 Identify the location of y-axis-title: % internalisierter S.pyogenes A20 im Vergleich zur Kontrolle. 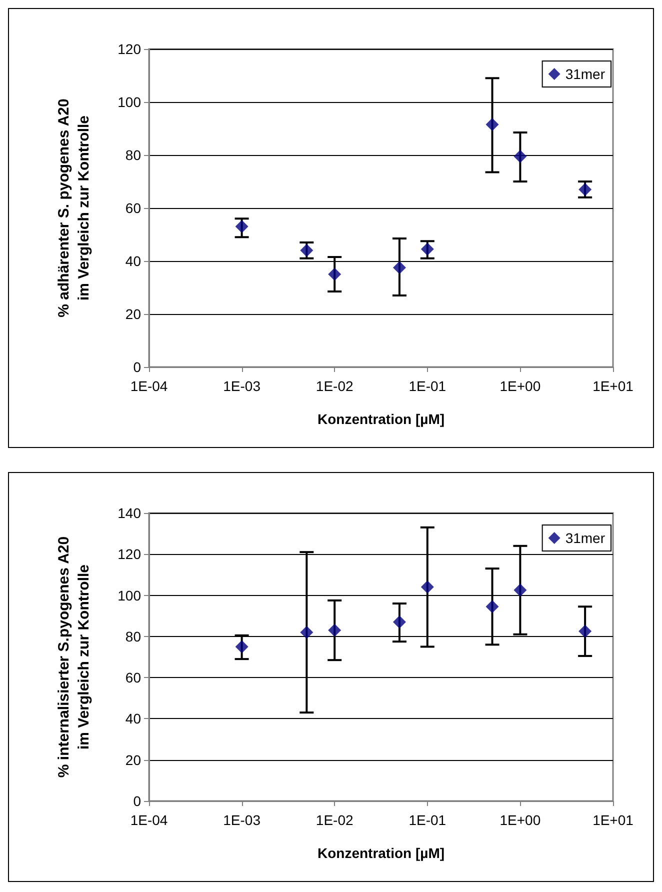
(74, 657).